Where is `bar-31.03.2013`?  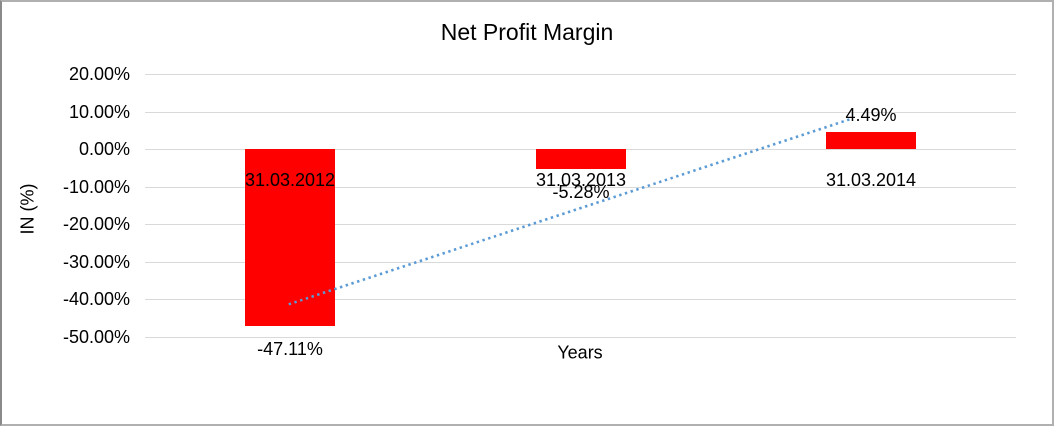
bar-31.03.2013 is located at coordinates (581, 159).